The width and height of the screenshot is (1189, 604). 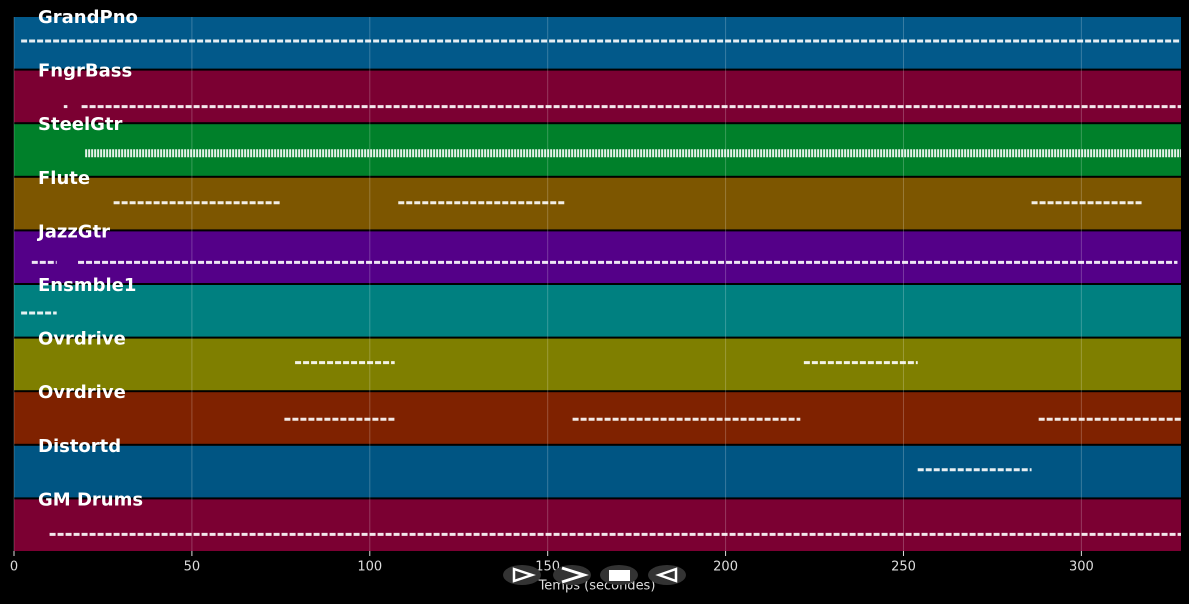 What do you see at coordinates (619, 575) in the screenshot?
I see `stop-button` at bounding box center [619, 575].